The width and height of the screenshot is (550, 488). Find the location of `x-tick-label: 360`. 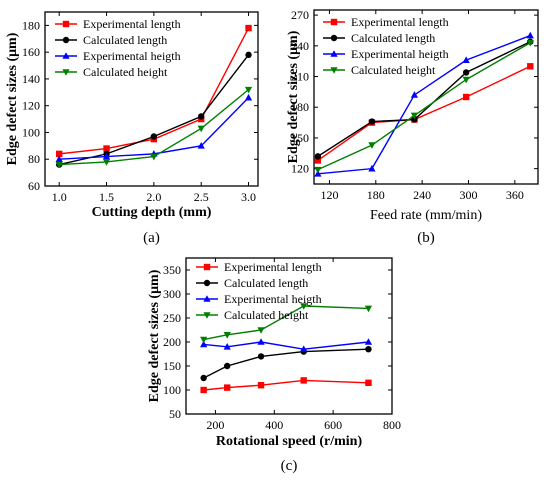

x-tick-label: 360 is located at coordinates (515, 195).